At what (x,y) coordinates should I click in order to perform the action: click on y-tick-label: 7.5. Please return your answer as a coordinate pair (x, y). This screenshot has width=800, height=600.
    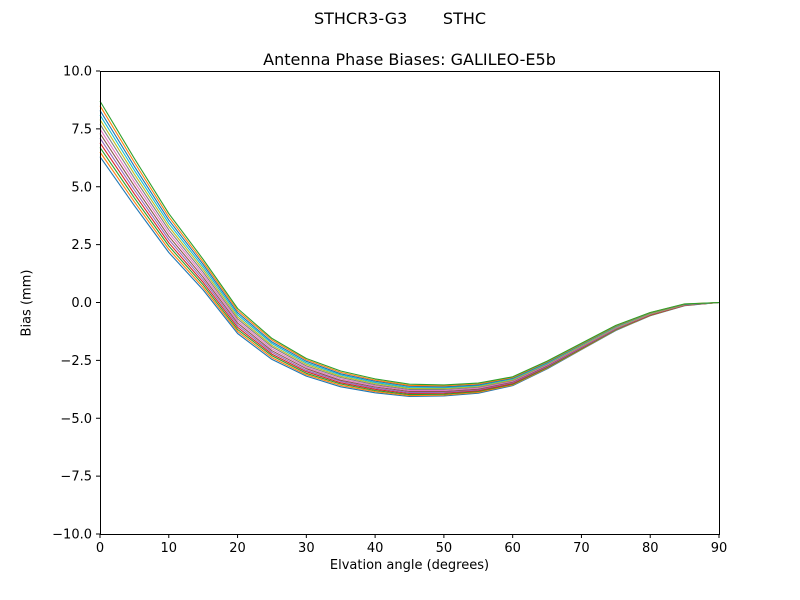
    Looking at the image, I should click on (81, 129).